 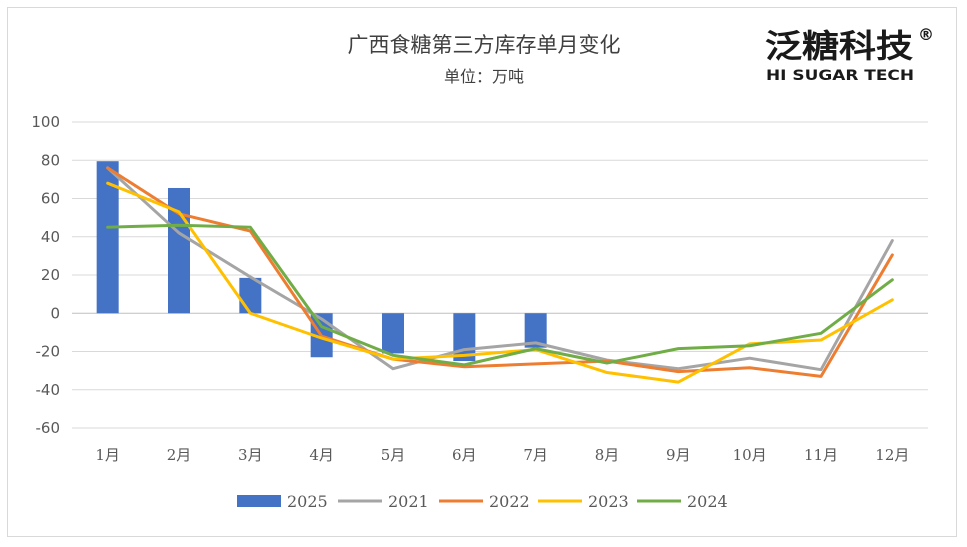 What do you see at coordinates (107, 455) in the screenshot?
I see `x-tick-label: 1月` at bounding box center [107, 455].